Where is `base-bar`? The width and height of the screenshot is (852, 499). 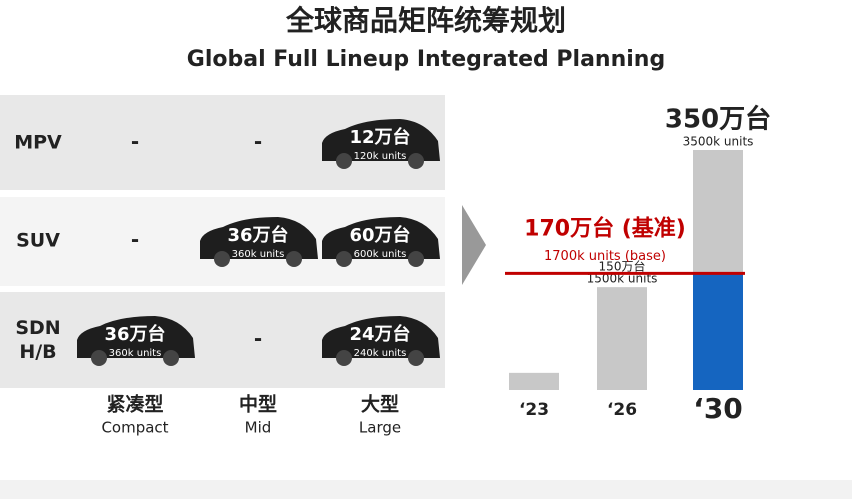
base-bar is located at coordinates (718, 331).